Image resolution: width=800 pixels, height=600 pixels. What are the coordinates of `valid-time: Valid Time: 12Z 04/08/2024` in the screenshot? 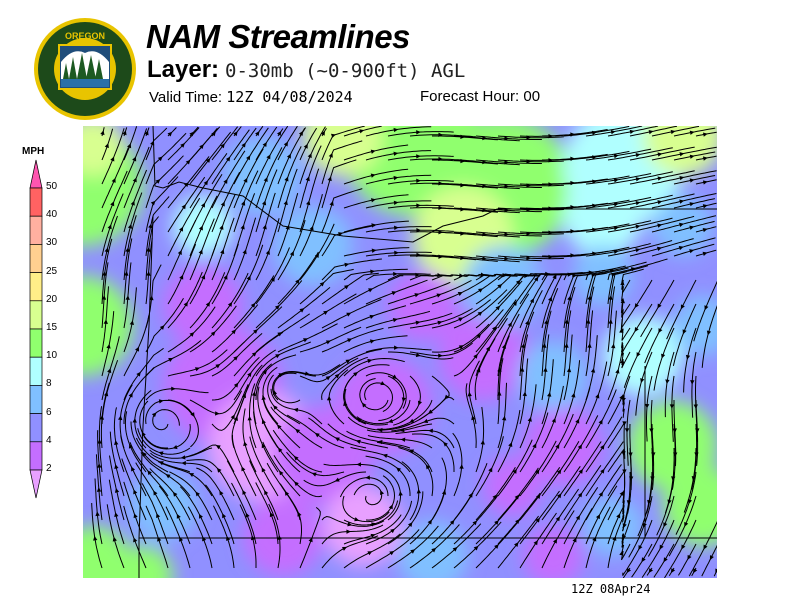 It's located at (251, 97).